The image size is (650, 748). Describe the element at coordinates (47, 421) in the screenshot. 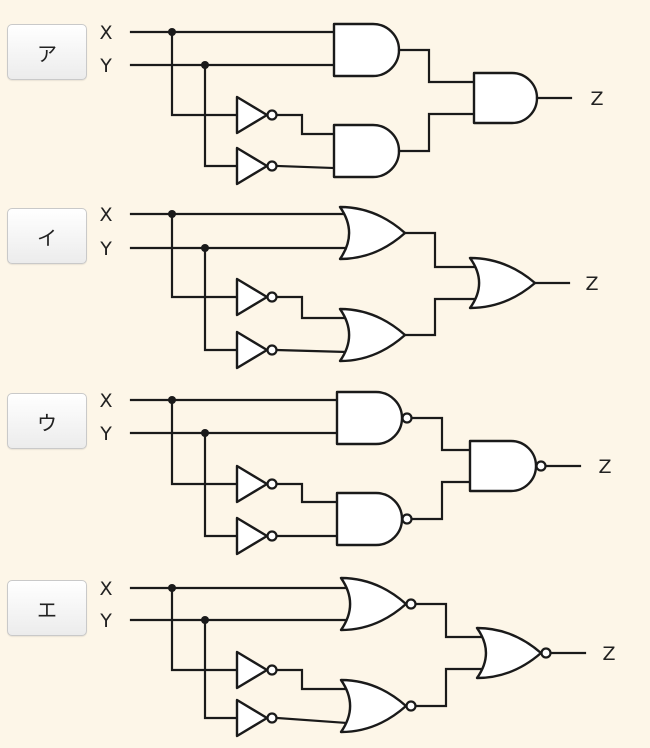

I see `choice-button-u: ウ` at that location.